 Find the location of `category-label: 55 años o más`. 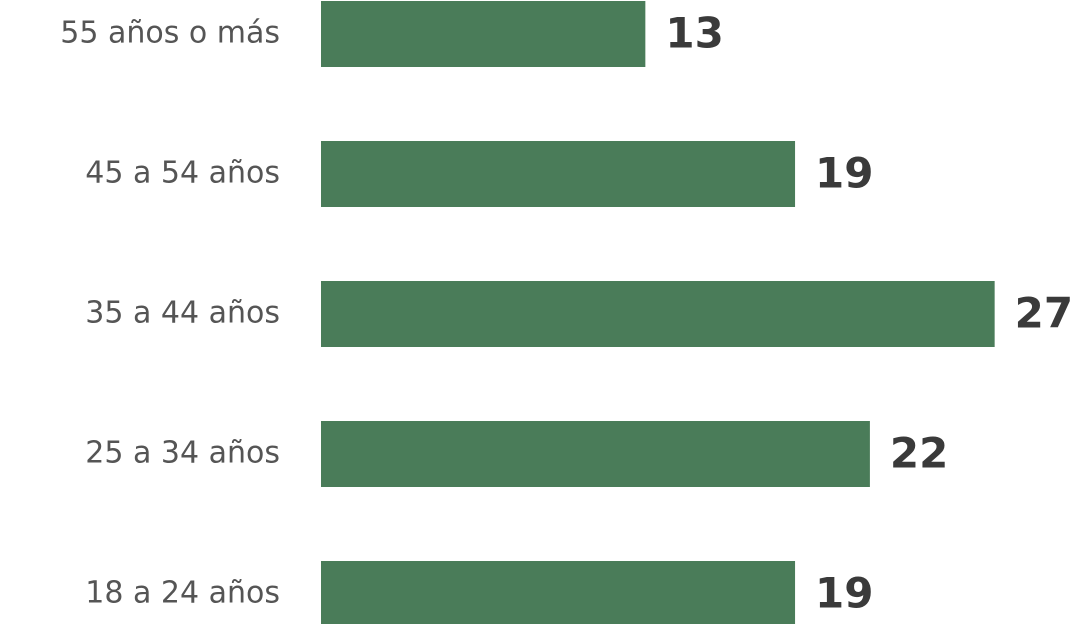

category-label: 55 años o más is located at coordinates (170, 33).